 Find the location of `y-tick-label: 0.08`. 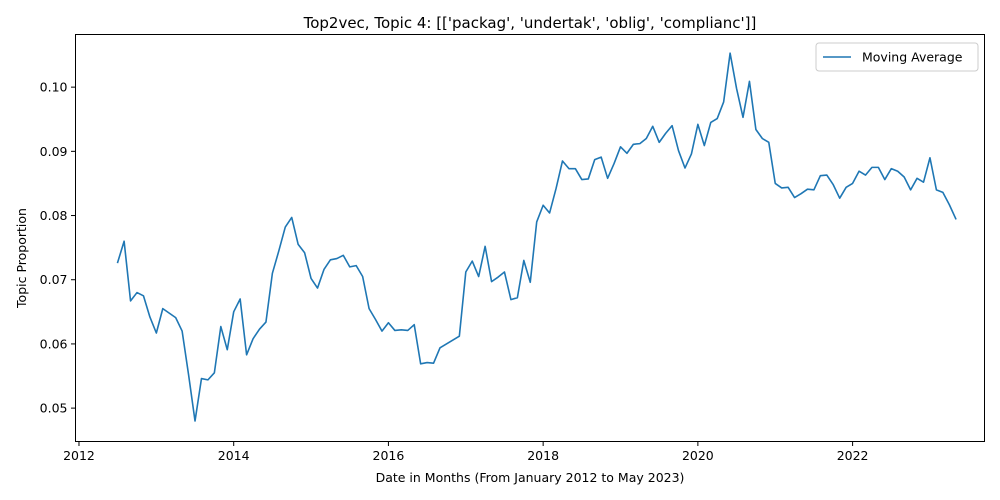

y-tick-label: 0.08 is located at coordinates (54, 215).